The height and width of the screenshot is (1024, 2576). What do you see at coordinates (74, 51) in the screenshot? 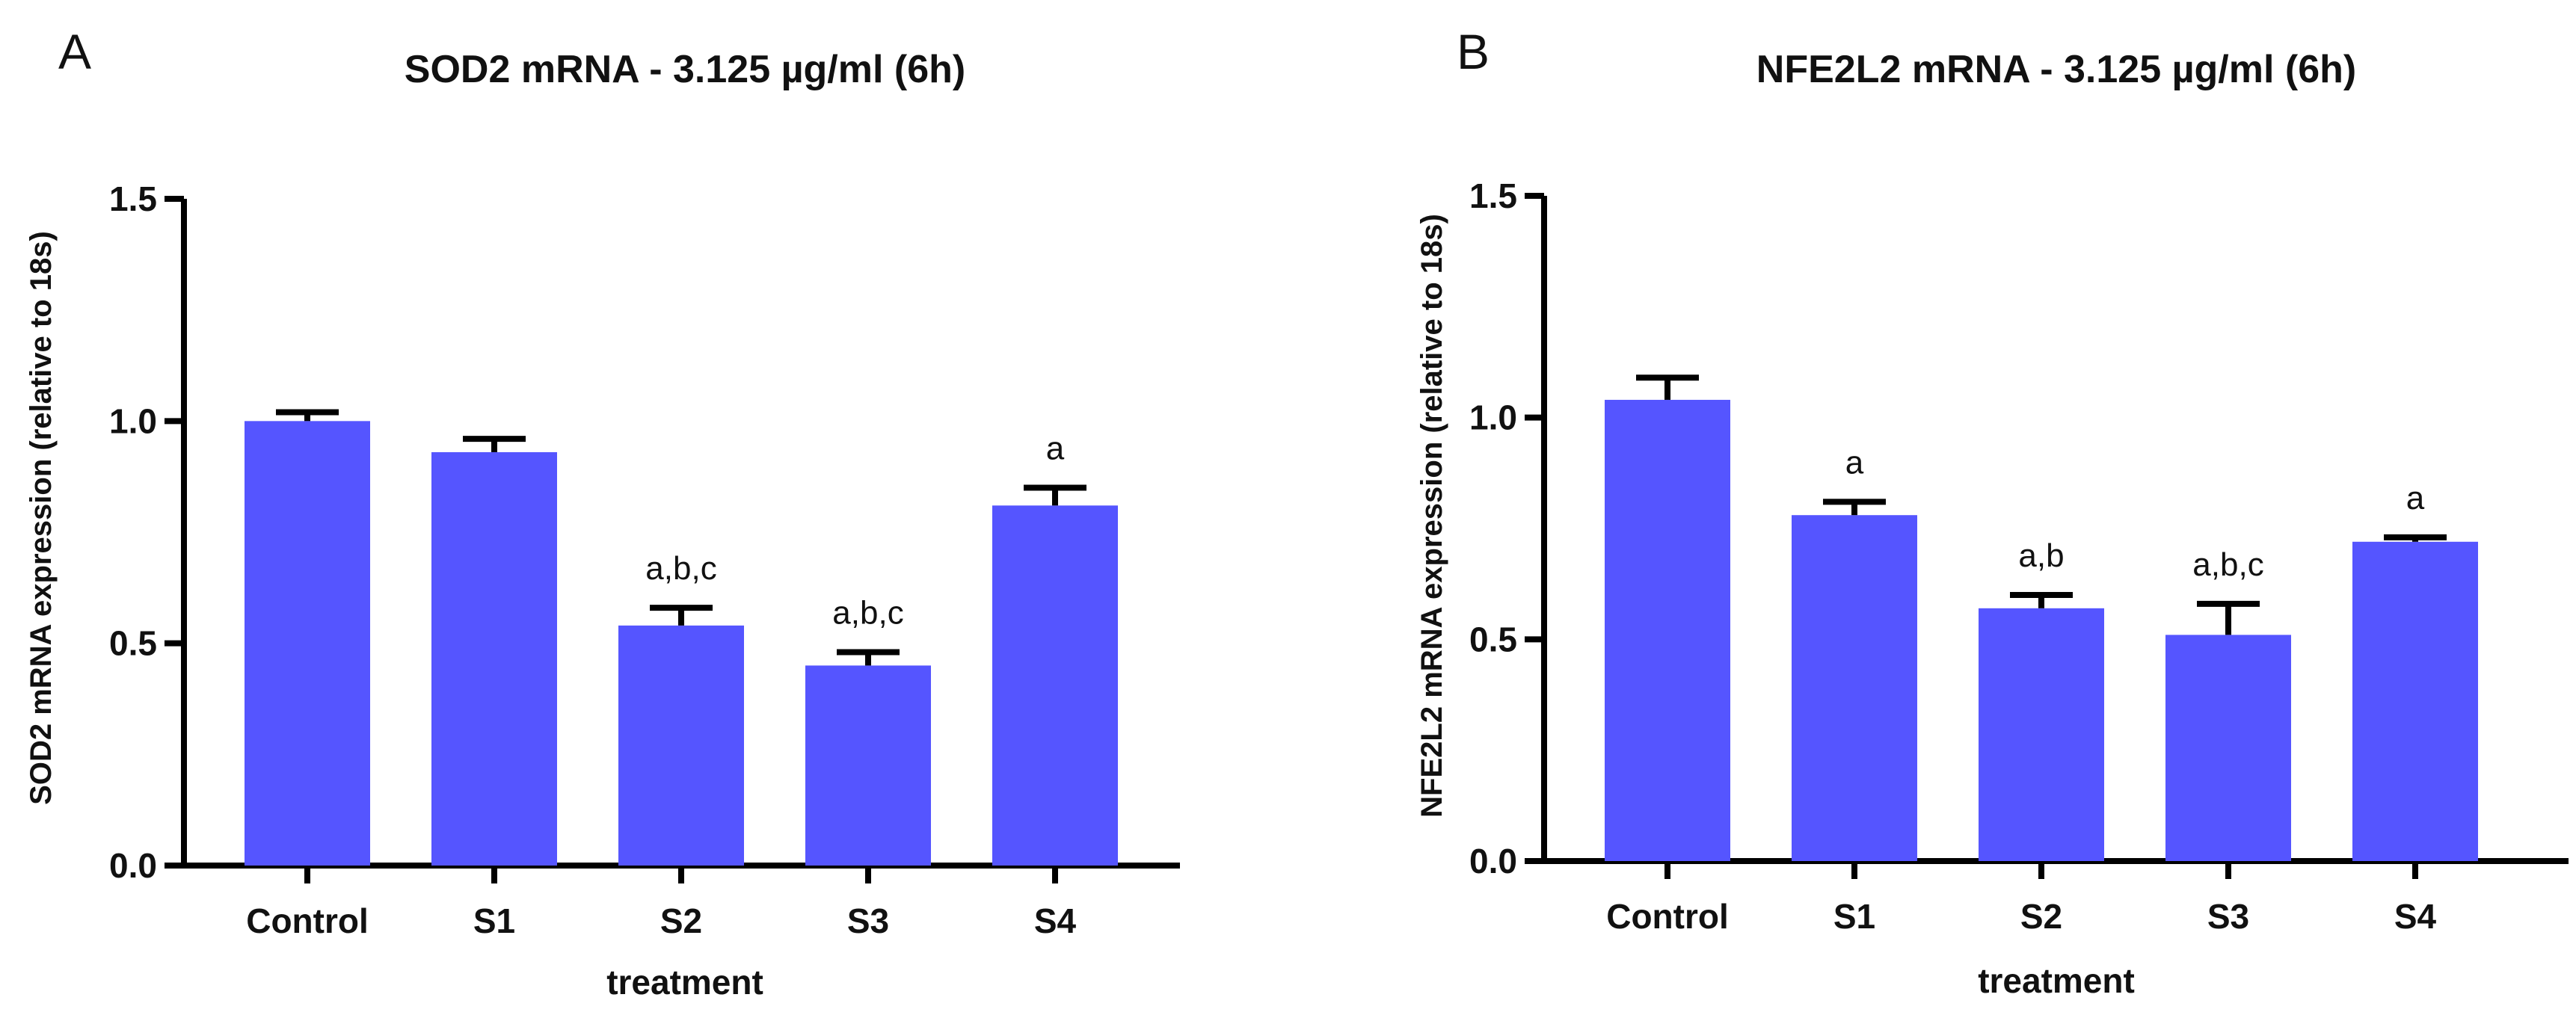
I see `panel-letter: A` at bounding box center [74, 51].